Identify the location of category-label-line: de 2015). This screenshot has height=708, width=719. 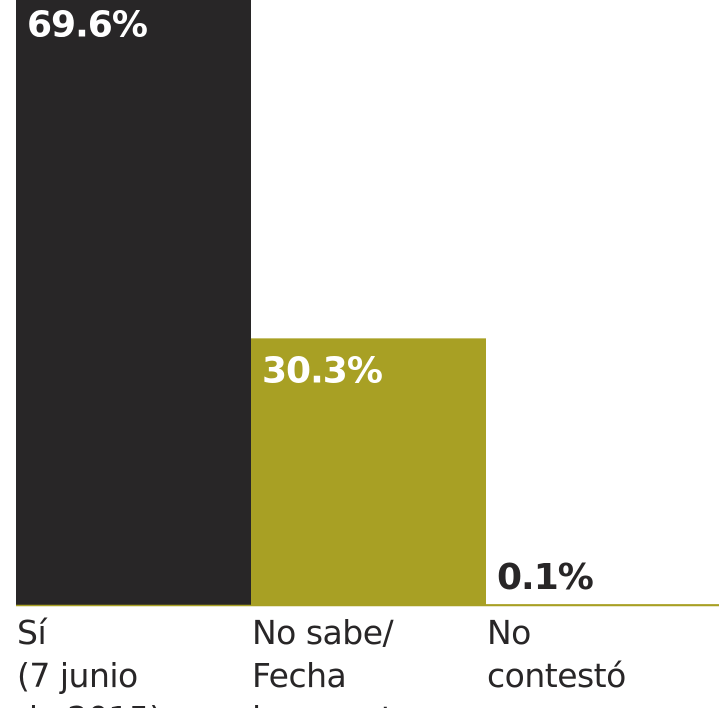
(89, 703).